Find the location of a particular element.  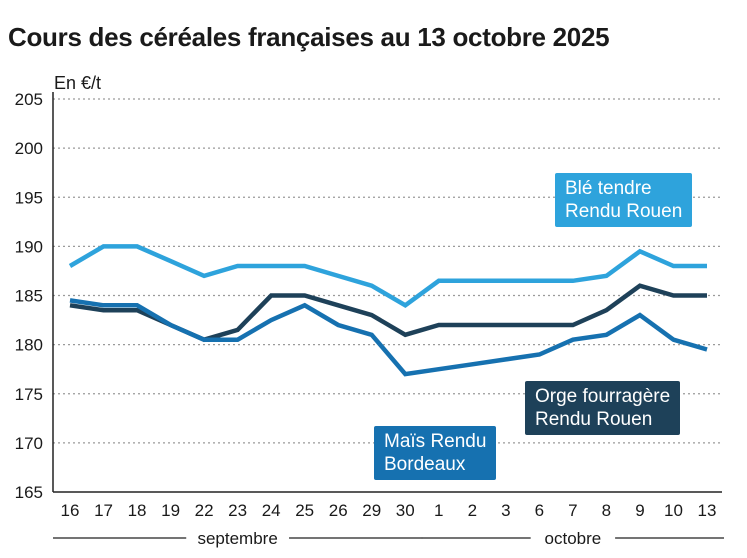

x-tick-label: 8 is located at coordinates (606, 510).